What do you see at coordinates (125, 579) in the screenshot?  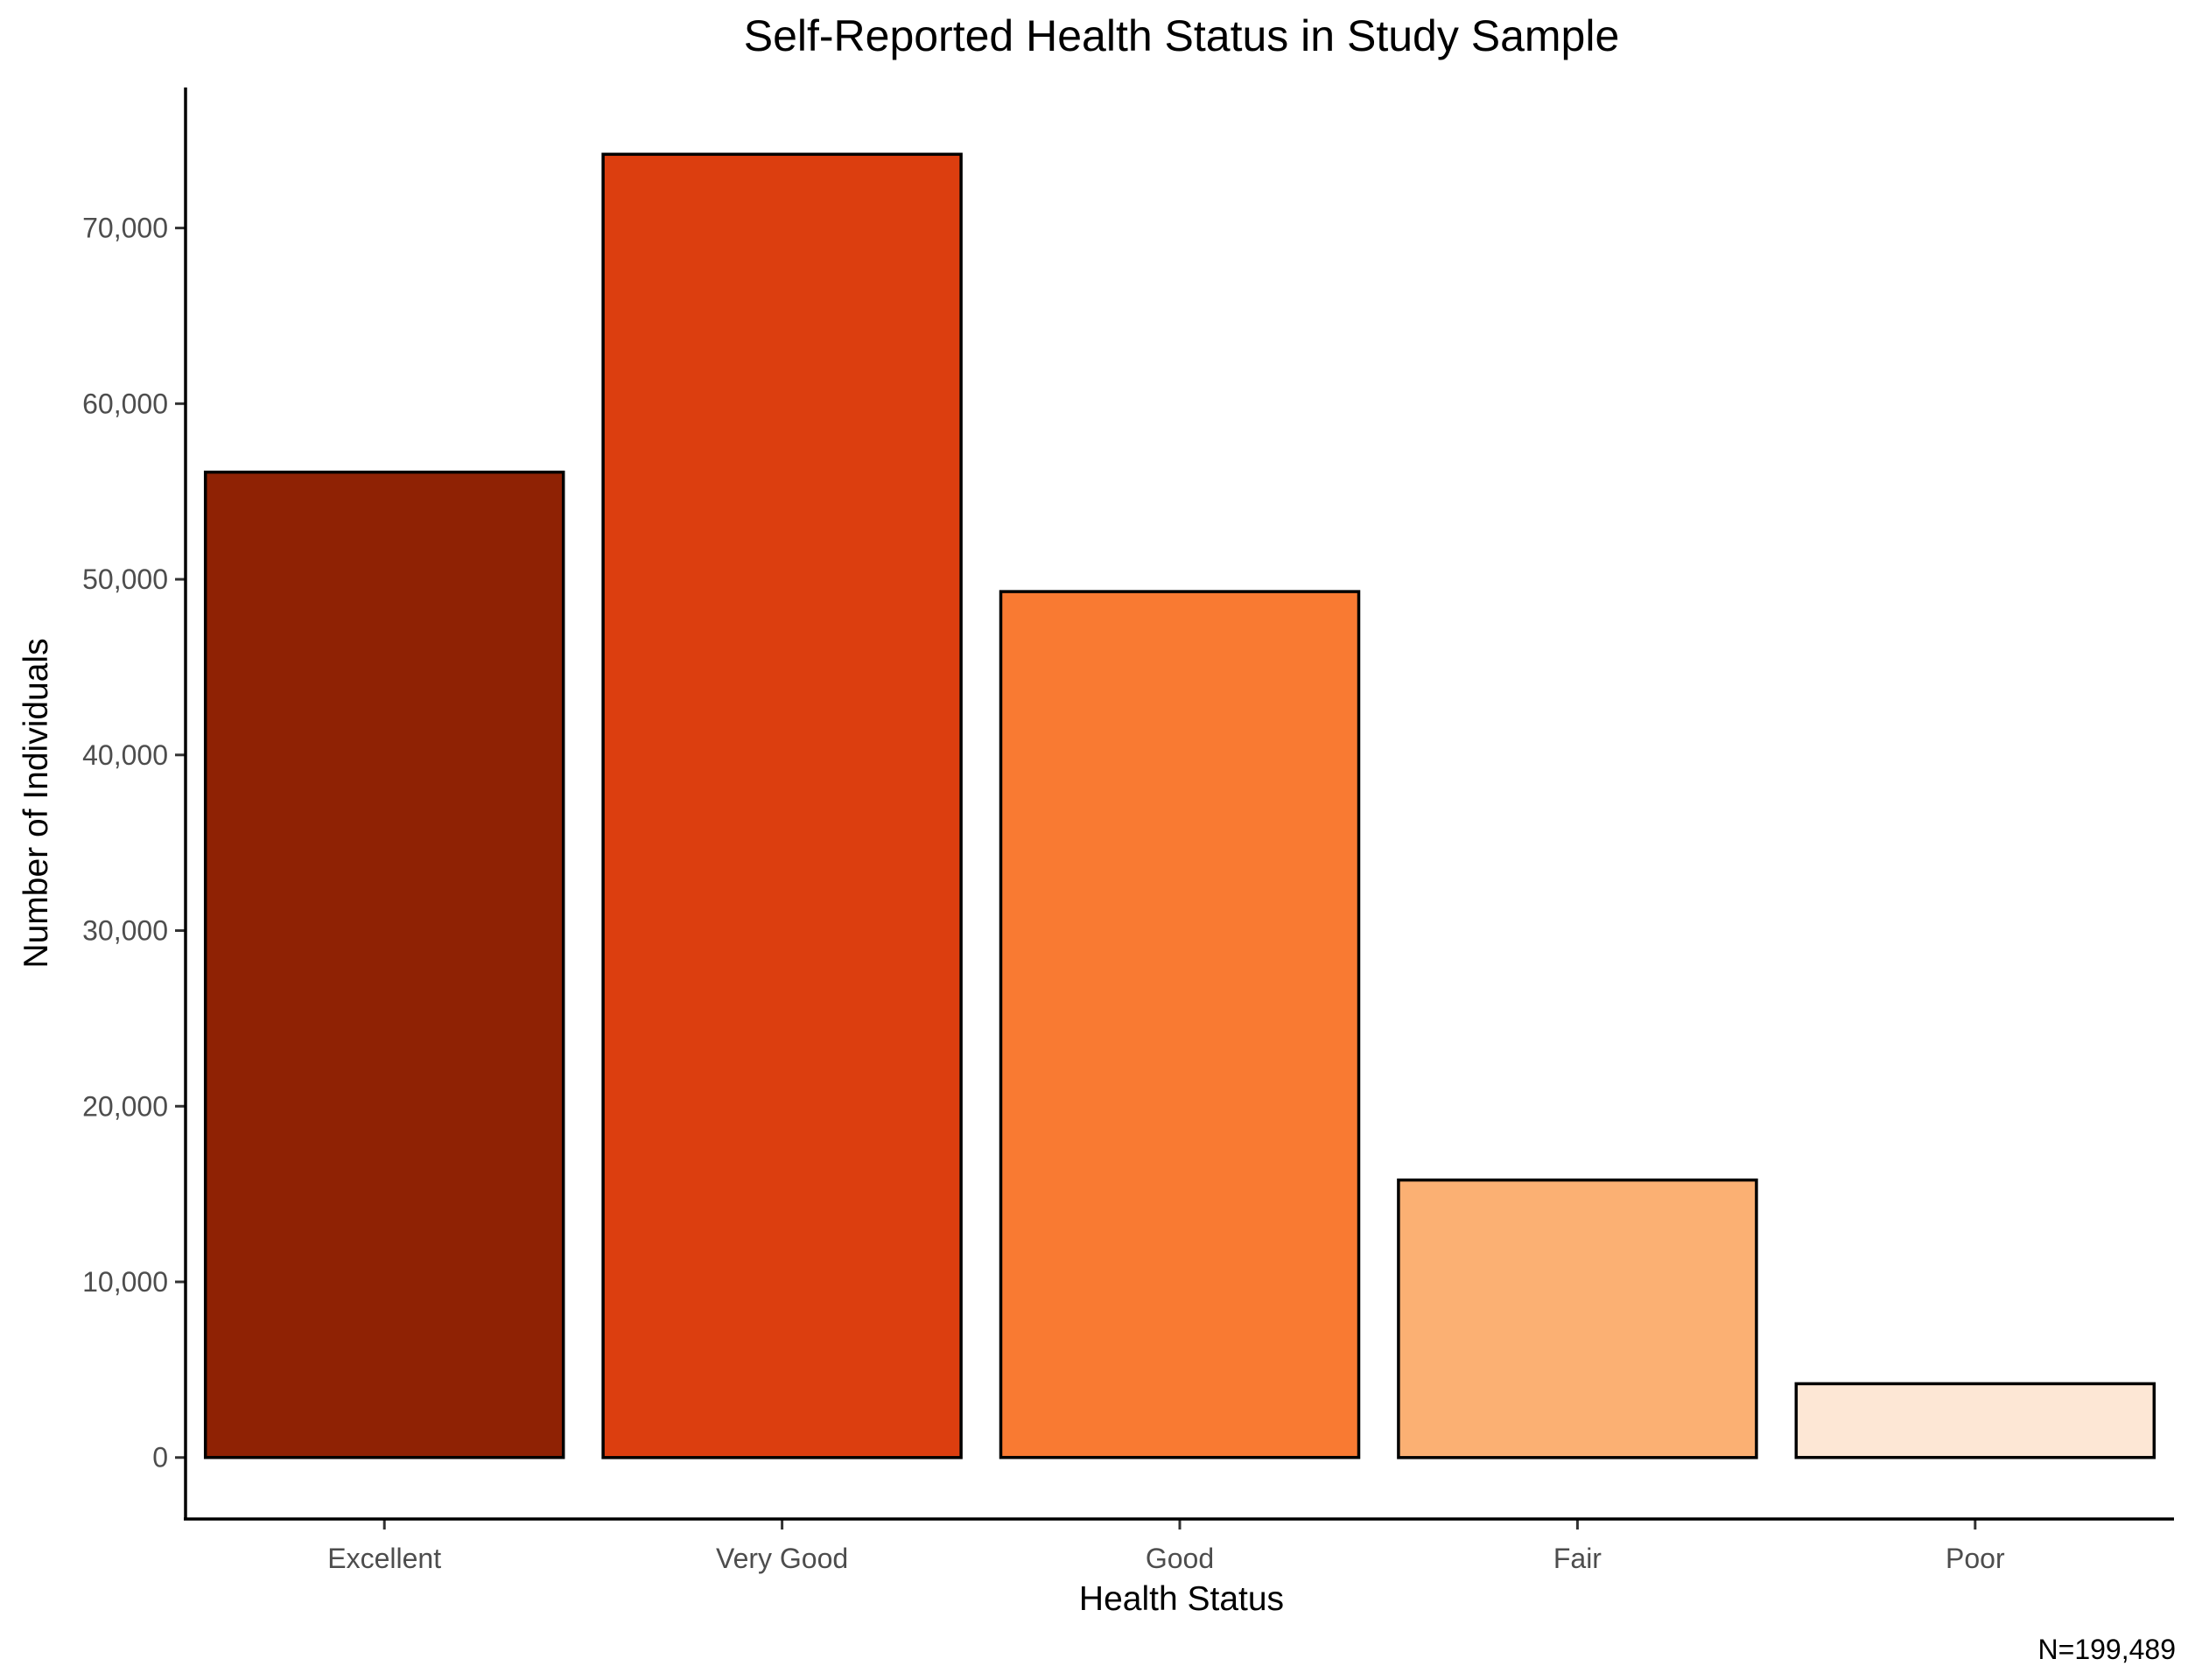 I see `y-tick-label: 50,000` at bounding box center [125, 579].